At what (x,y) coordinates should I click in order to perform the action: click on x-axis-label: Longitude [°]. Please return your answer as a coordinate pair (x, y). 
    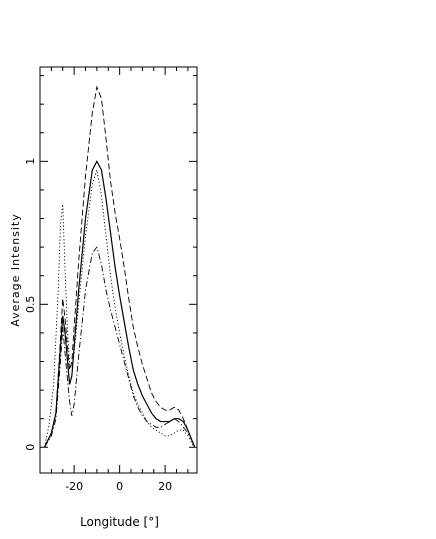
    Looking at the image, I should click on (119, 522).